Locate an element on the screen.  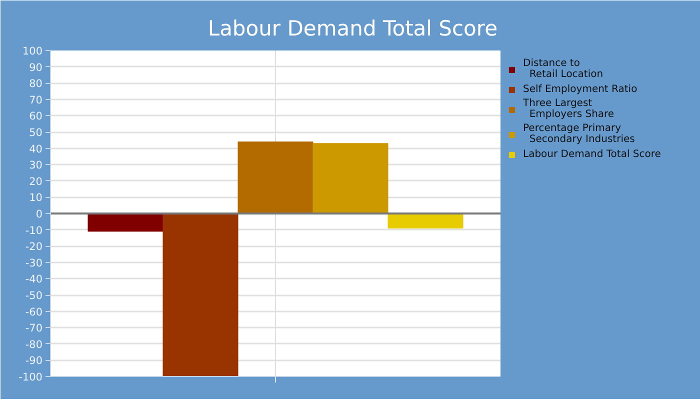
y-tick-label: 30 is located at coordinates (36, 166).